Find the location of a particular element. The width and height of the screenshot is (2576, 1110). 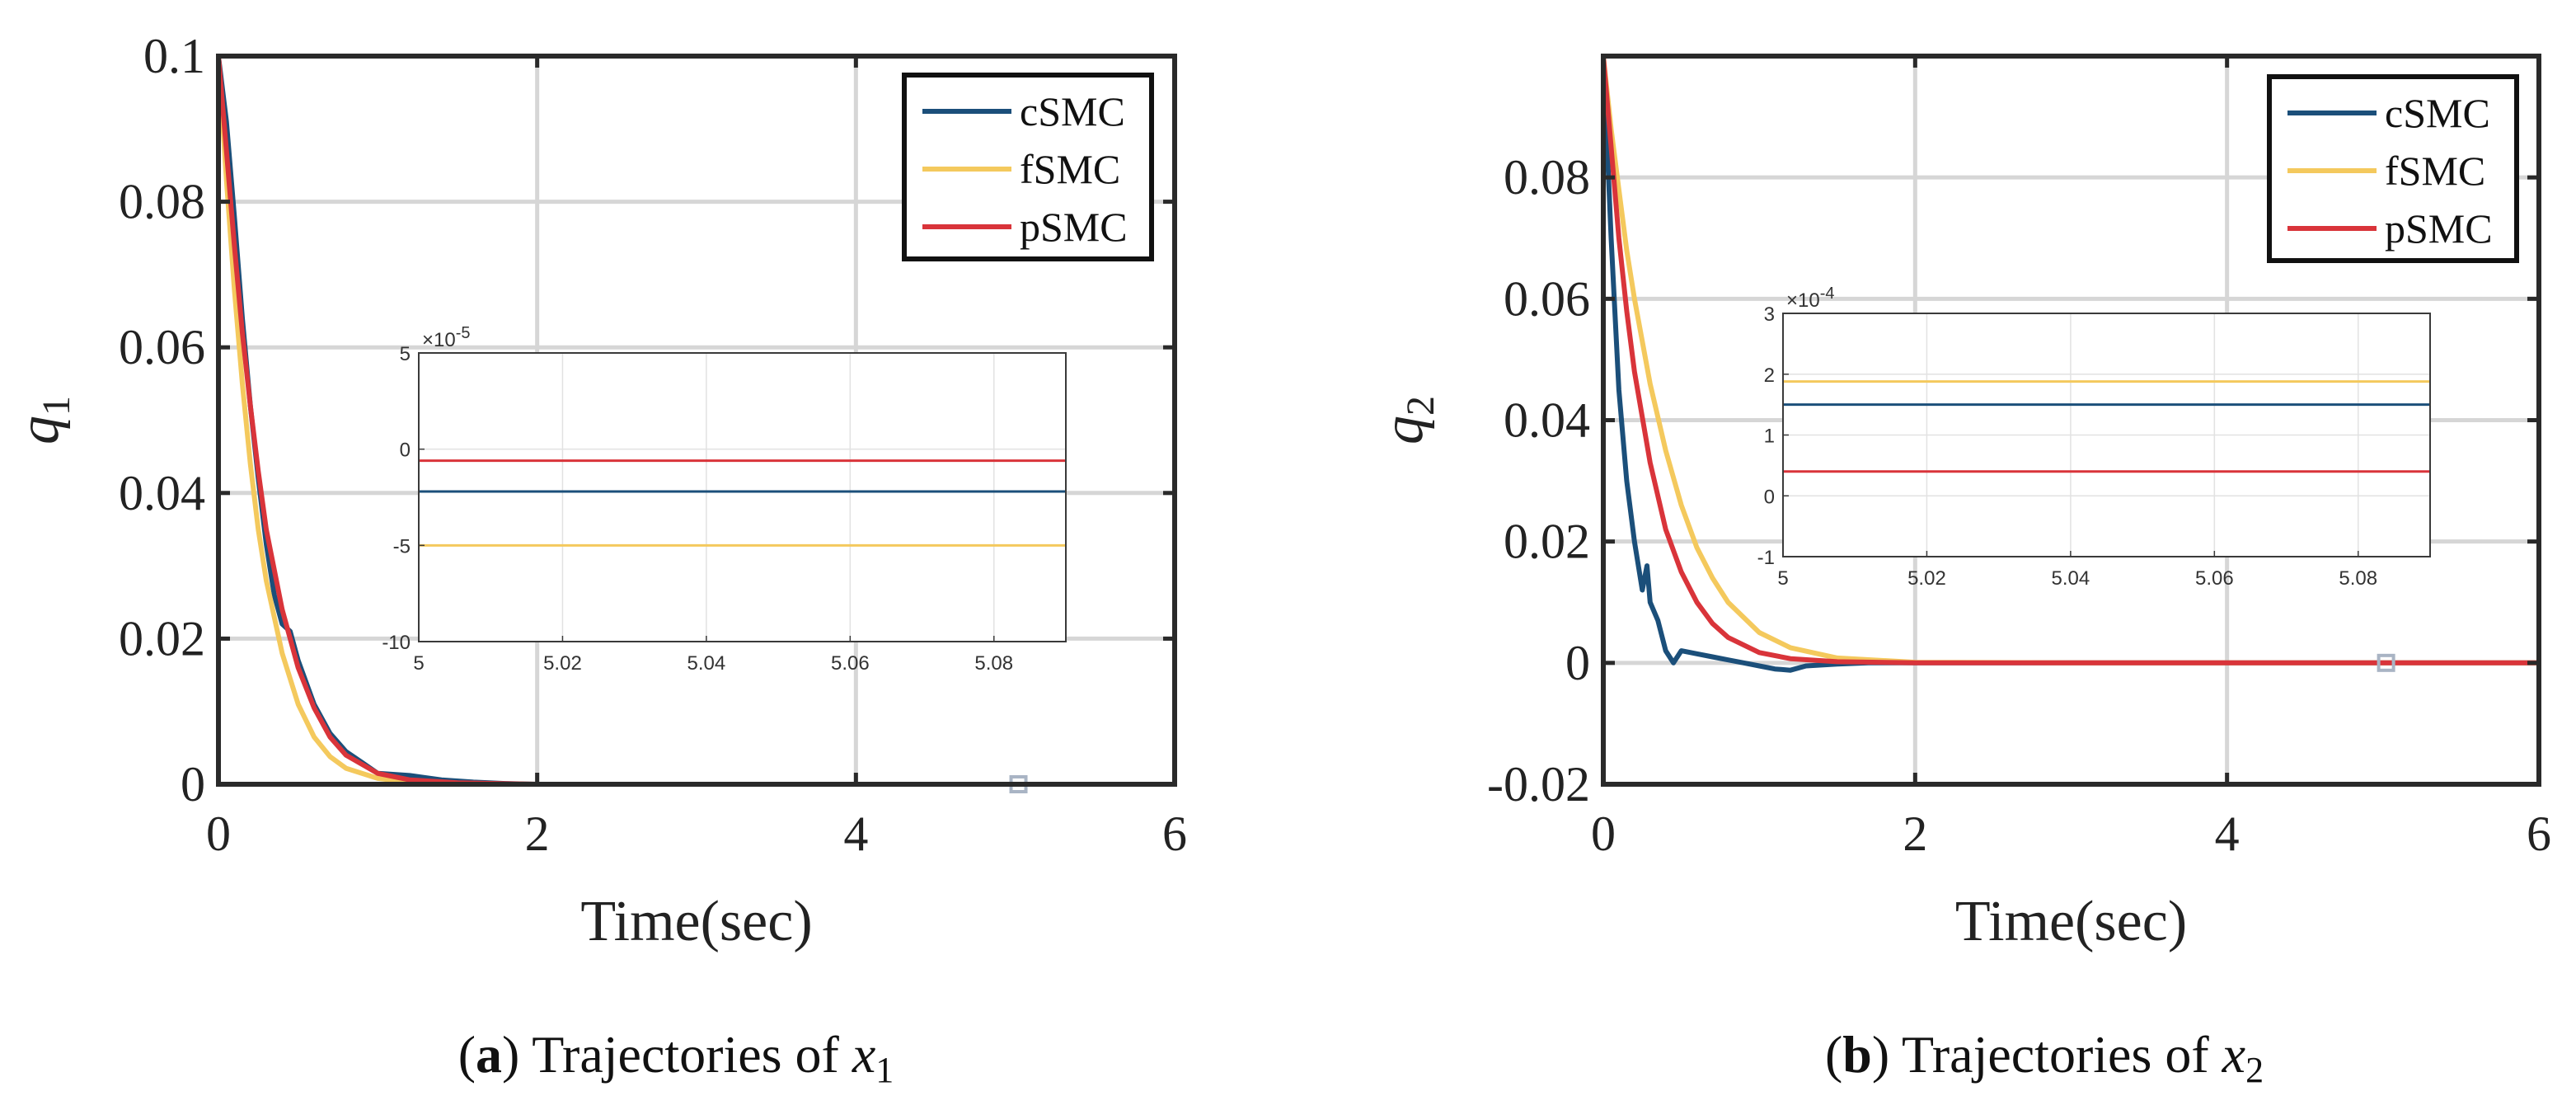

inset-y-tick-label: -5 is located at coordinates (402, 546).